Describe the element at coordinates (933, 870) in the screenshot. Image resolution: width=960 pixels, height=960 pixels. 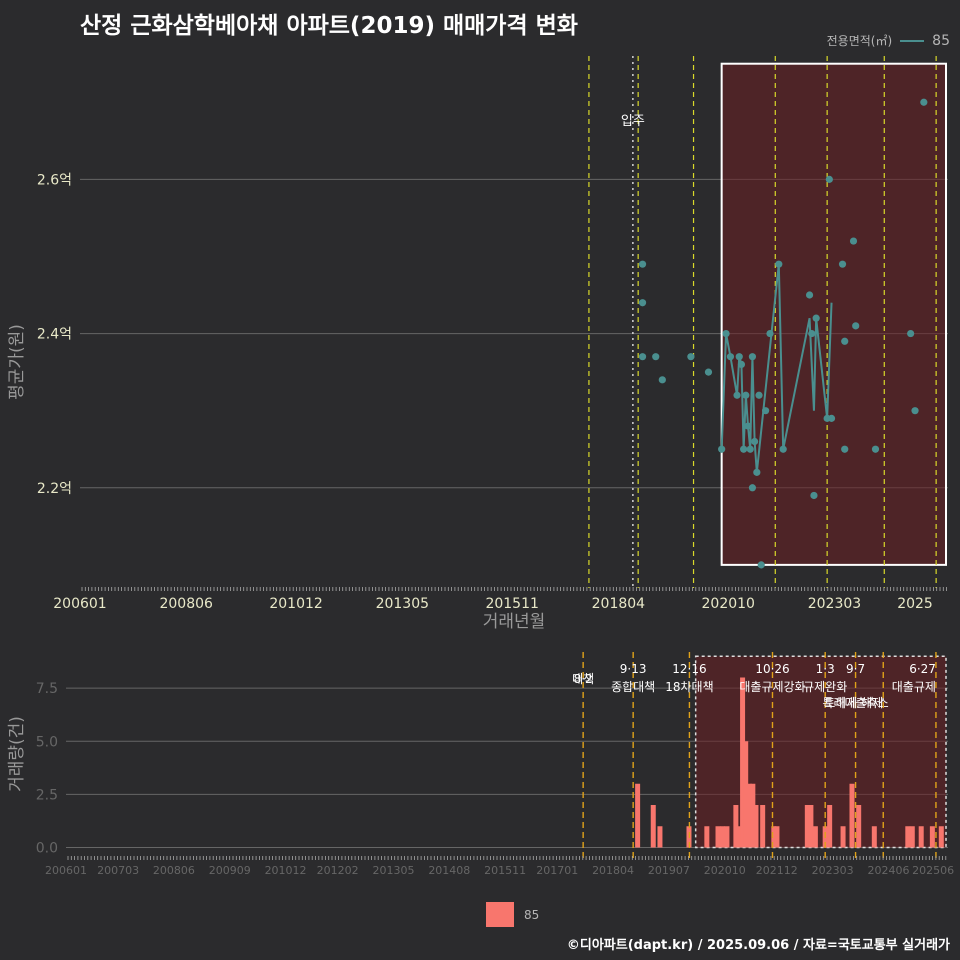
I see `x-tick-label: 202506` at that location.